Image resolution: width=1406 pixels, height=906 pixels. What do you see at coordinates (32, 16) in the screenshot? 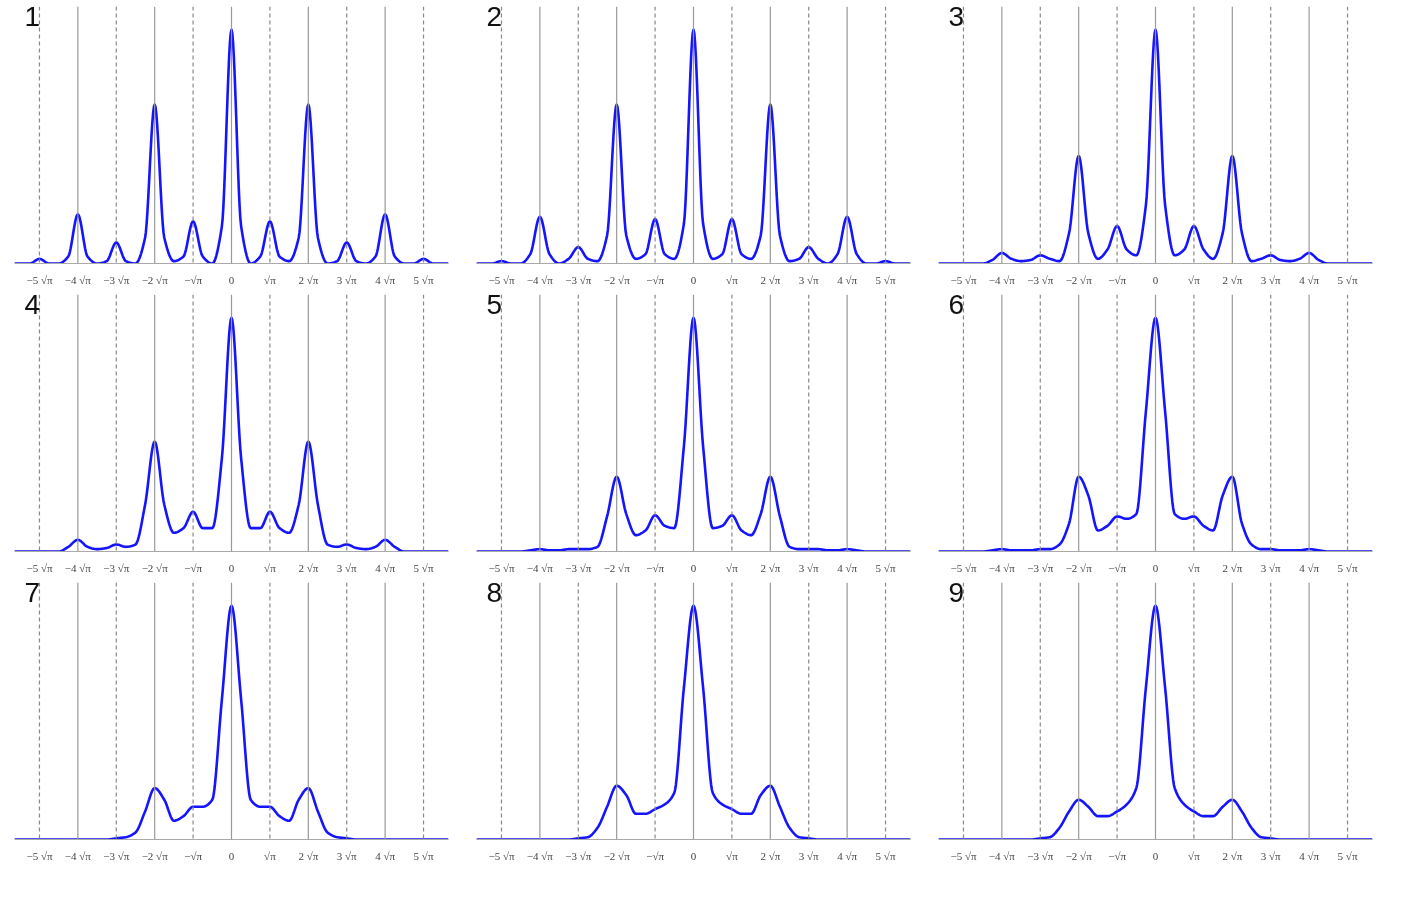
I see `chart-title: 1` at bounding box center [32, 16].